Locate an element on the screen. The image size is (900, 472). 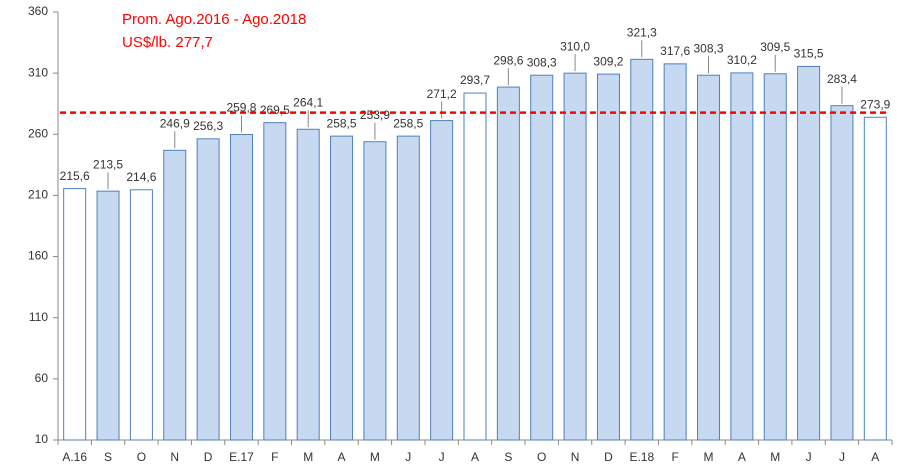
value-label: 315,5 is located at coordinates (809, 54).